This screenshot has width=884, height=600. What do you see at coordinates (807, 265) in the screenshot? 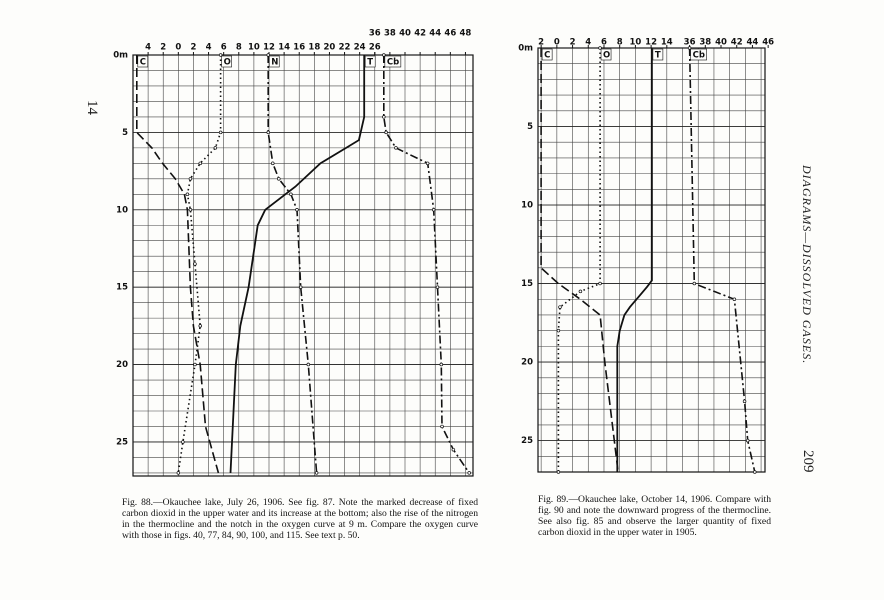
I see `running-head: DIAGRAMS—DISSOLVED GASES.` at bounding box center [807, 265].